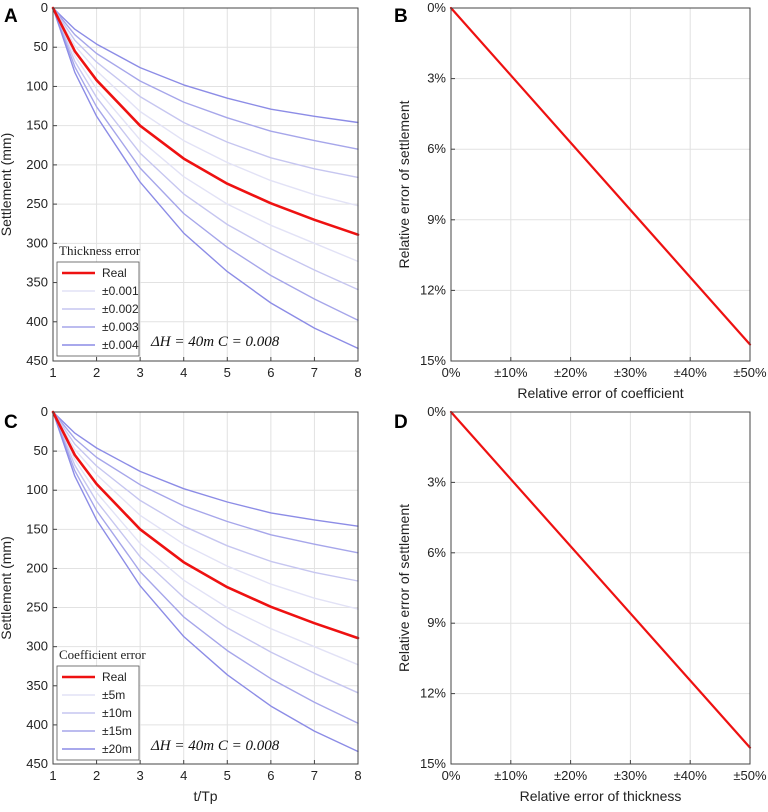 This screenshot has height=812, width=768. I want to click on legend-entry: ±5m, so click(113, 695).